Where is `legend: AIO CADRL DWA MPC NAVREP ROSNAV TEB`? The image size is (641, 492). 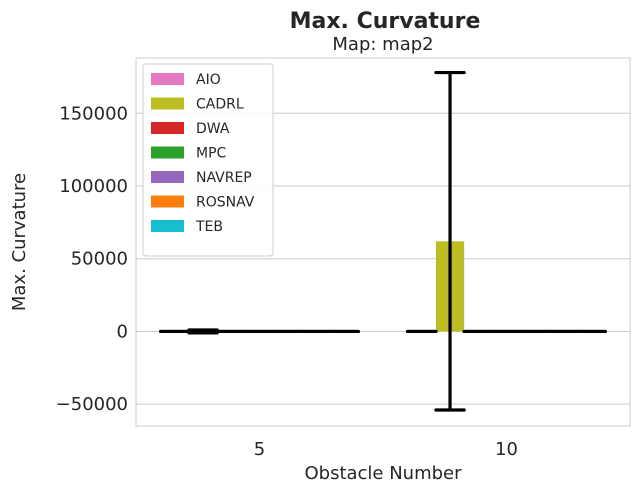
legend: AIO CADRL DWA MPC NAVREP ROSNAV TEB is located at coordinates (208, 160).